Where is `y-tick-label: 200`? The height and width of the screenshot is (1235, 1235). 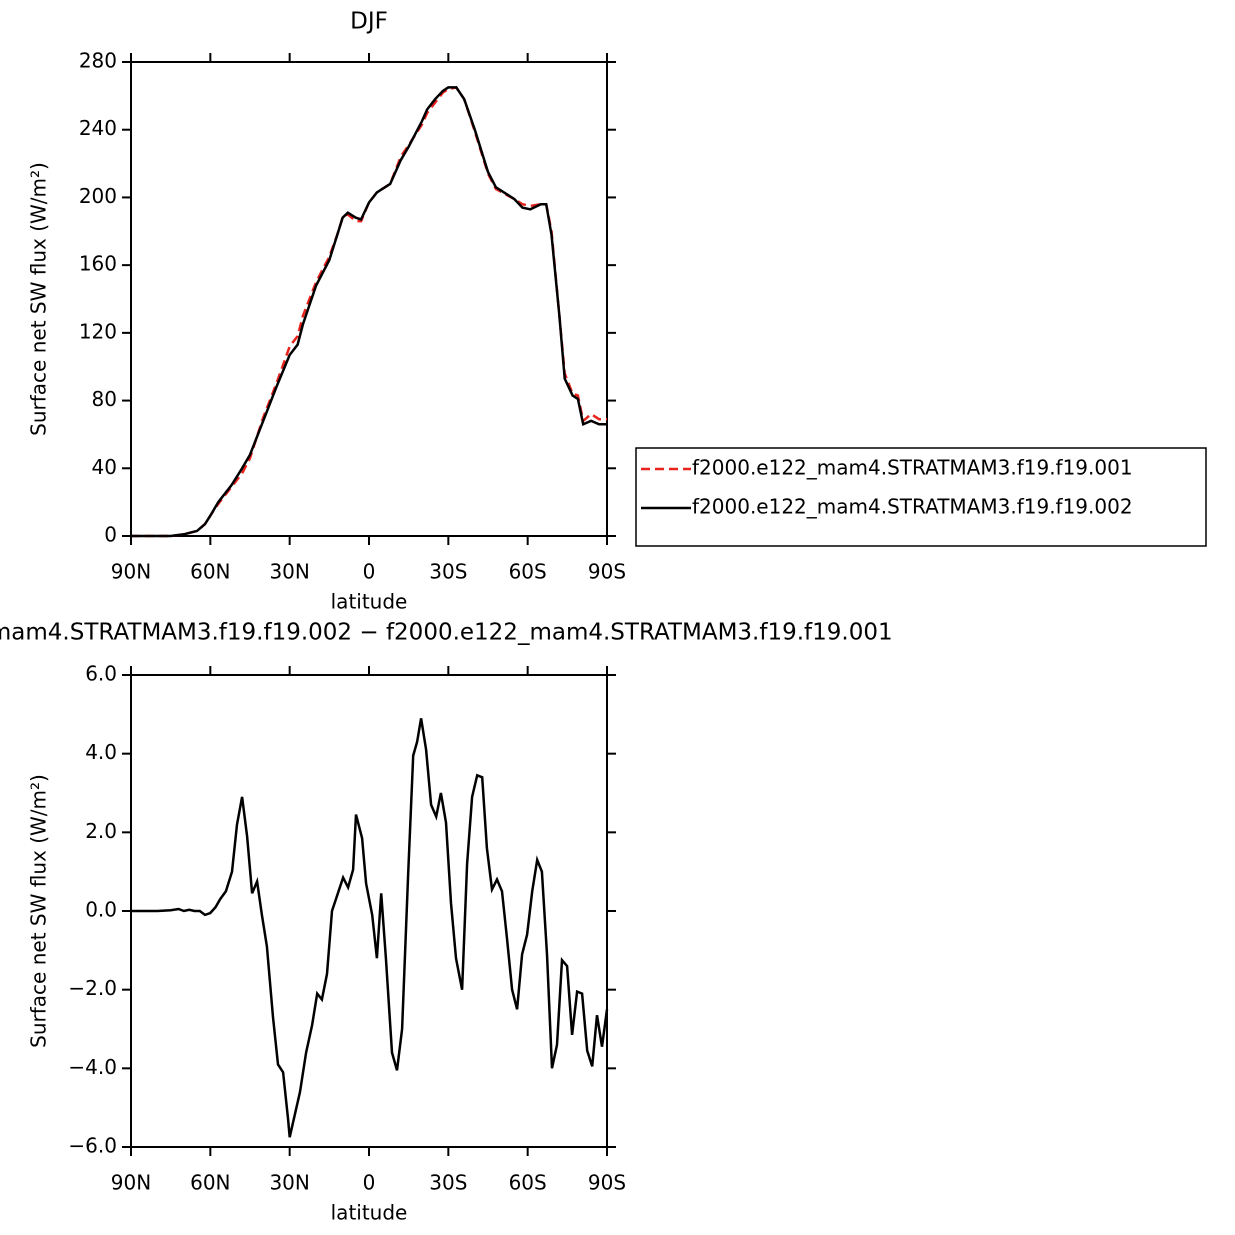
y-tick-label: 200 is located at coordinates (98, 196).